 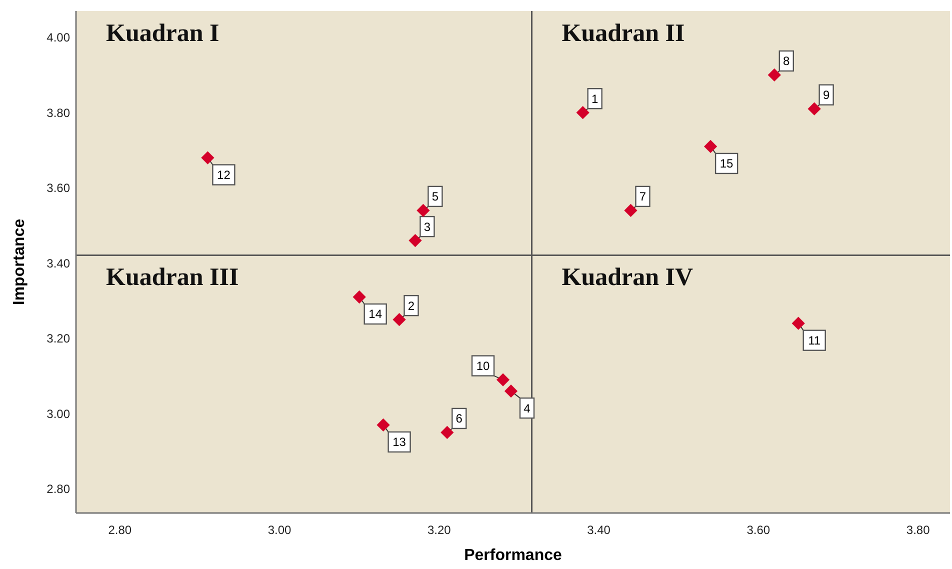 What do you see at coordinates (224, 175) in the screenshot?
I see `annotation: 12` at bounding box center [224, 175].